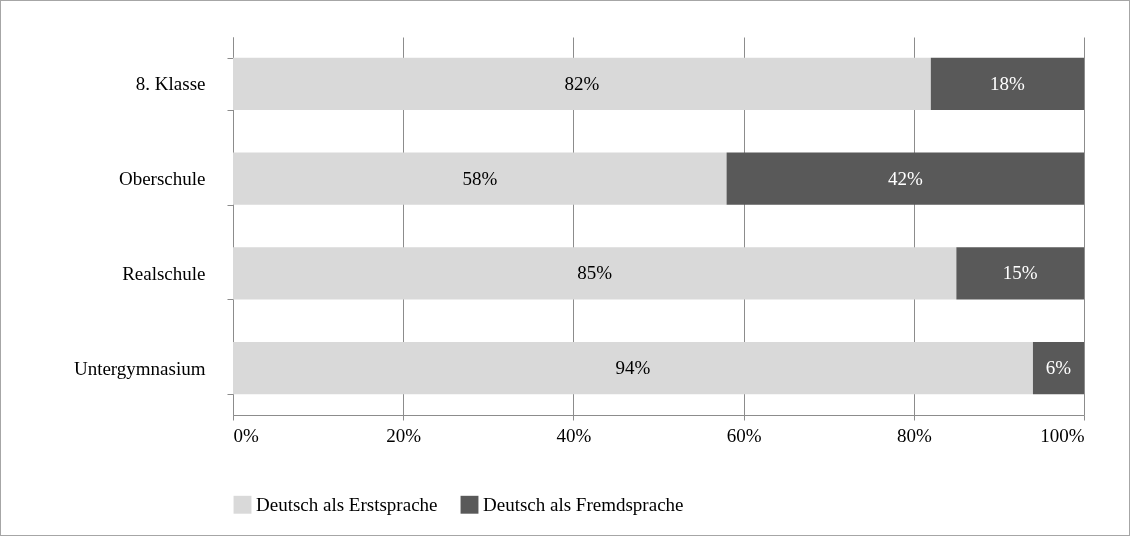 The width and height of the screenshot is (1130, 536). Describe the element at coordinates (164, 273) in the screenshot. I see `y-tick-label: Realschule` at that location.